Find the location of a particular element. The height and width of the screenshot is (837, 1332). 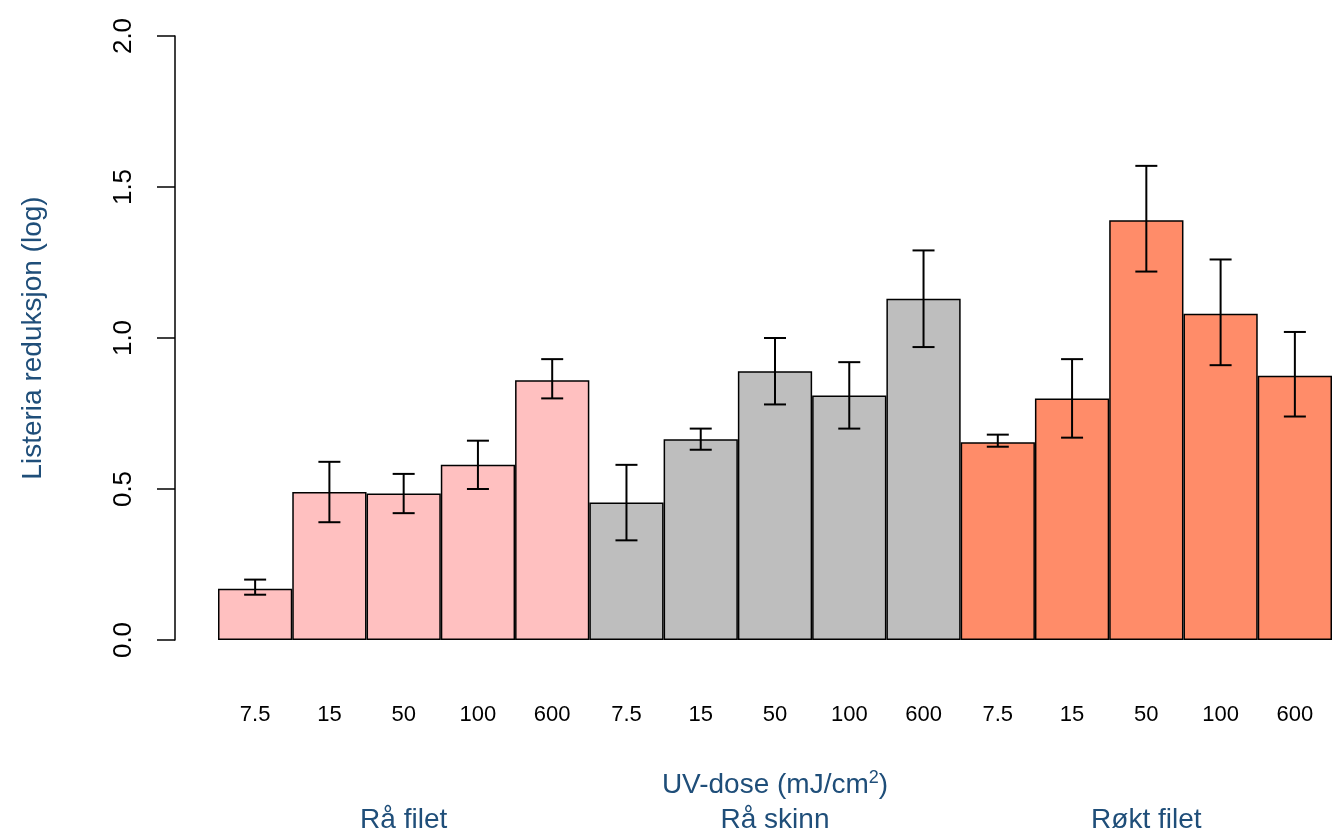

y-tick-label: 2.0 is located at coordinates (122, 36).